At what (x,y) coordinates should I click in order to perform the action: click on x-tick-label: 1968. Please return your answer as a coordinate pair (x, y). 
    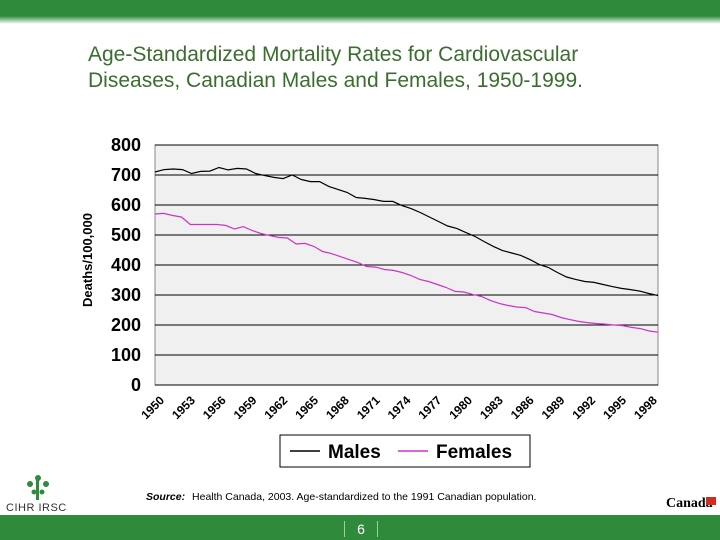
    Looking at the image, I should click on (337, 407).